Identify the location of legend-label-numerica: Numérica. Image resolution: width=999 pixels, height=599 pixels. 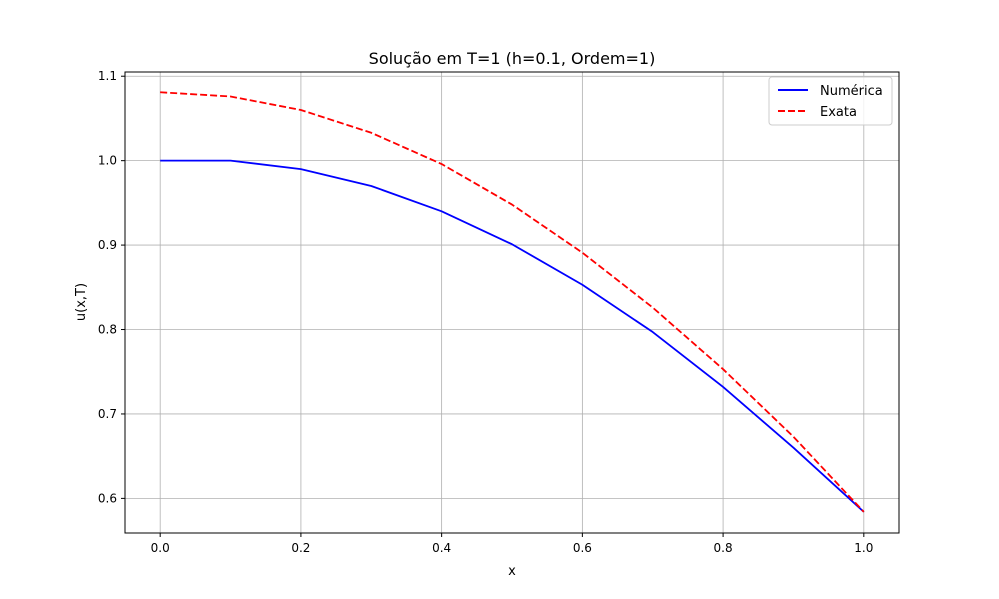
(851, 91).